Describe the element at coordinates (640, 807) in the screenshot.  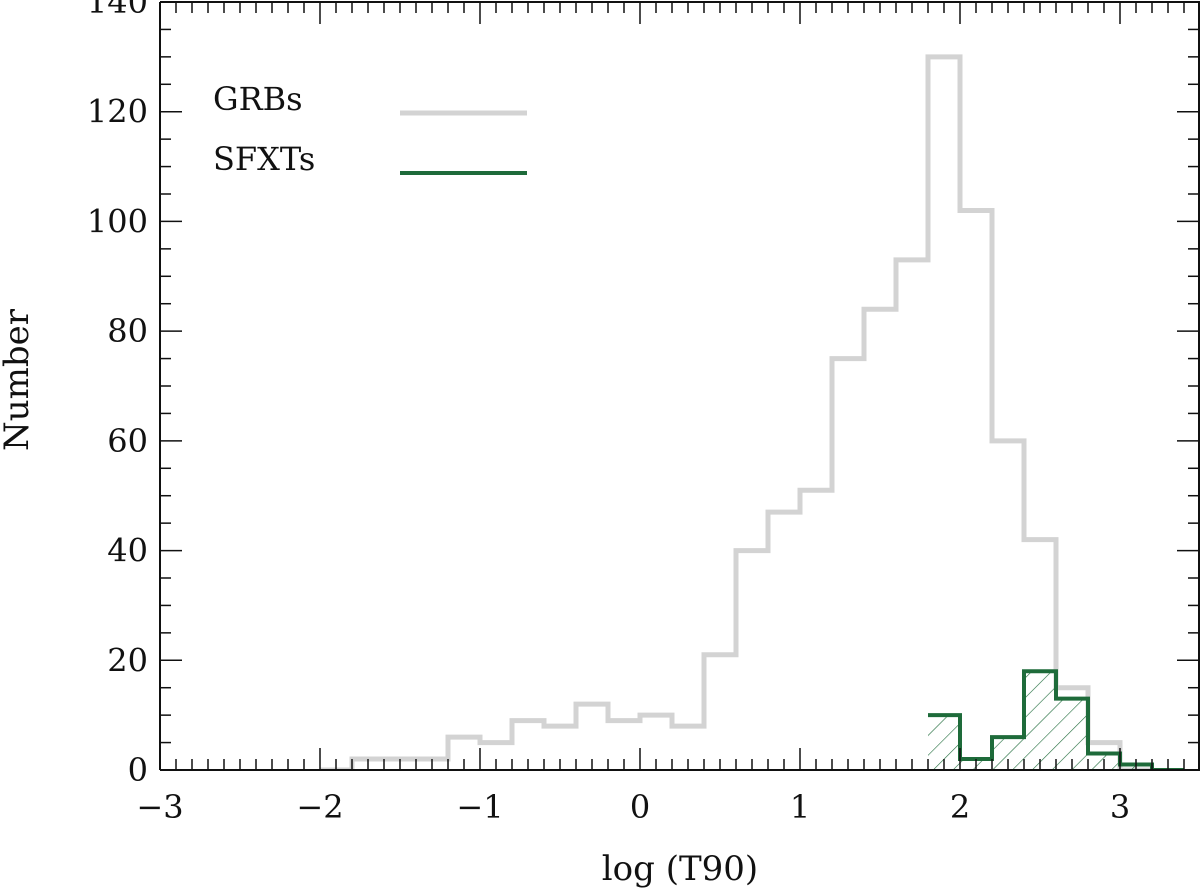
I see `x-tick-label: 0` at that location.